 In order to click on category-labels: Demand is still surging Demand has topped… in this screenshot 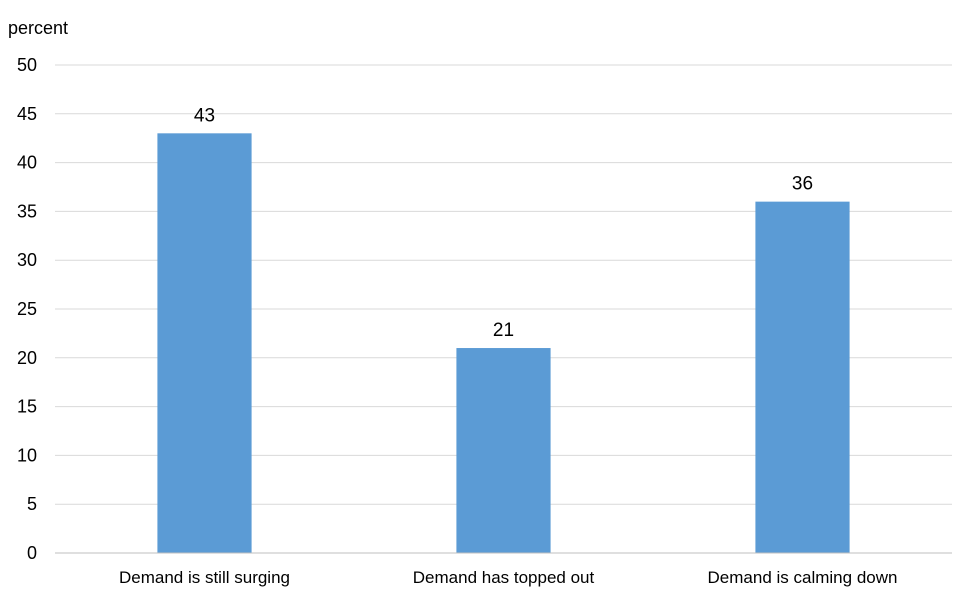, I will do `click(508, 577)`.